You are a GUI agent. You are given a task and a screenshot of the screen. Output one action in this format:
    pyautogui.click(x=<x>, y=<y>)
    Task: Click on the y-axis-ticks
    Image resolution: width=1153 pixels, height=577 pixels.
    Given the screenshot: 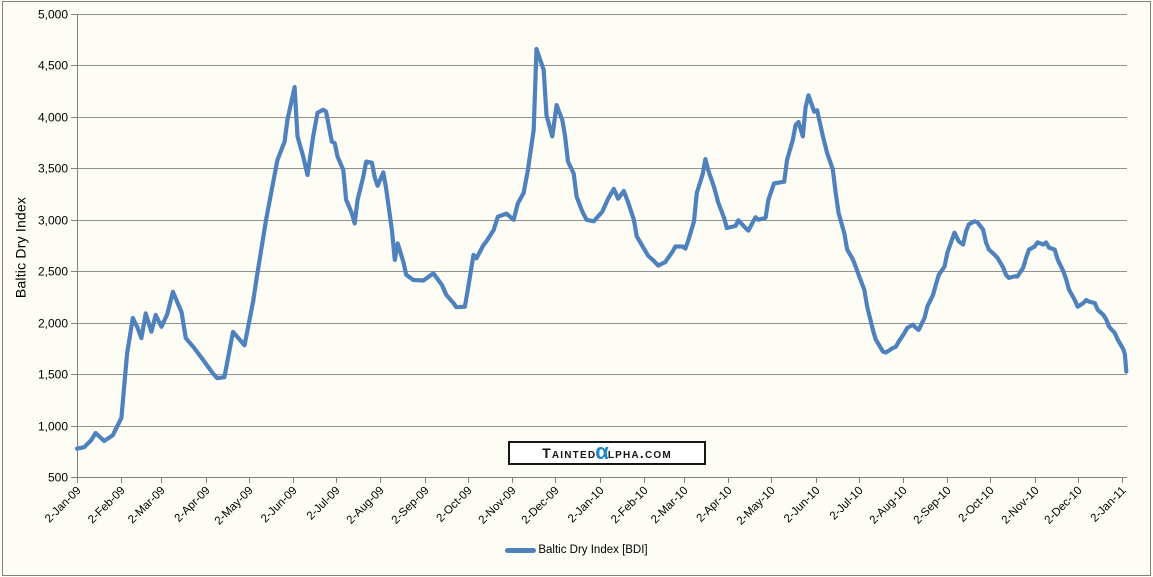 What is the action you would take?
    pyautogui.click(x=74, y=246)
    